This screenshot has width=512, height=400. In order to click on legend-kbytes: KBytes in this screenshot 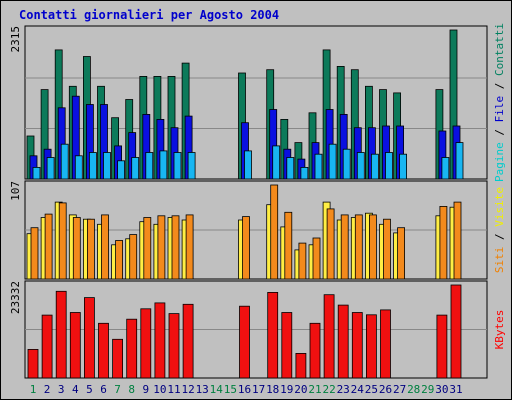, I will do `click(499, 330)`.